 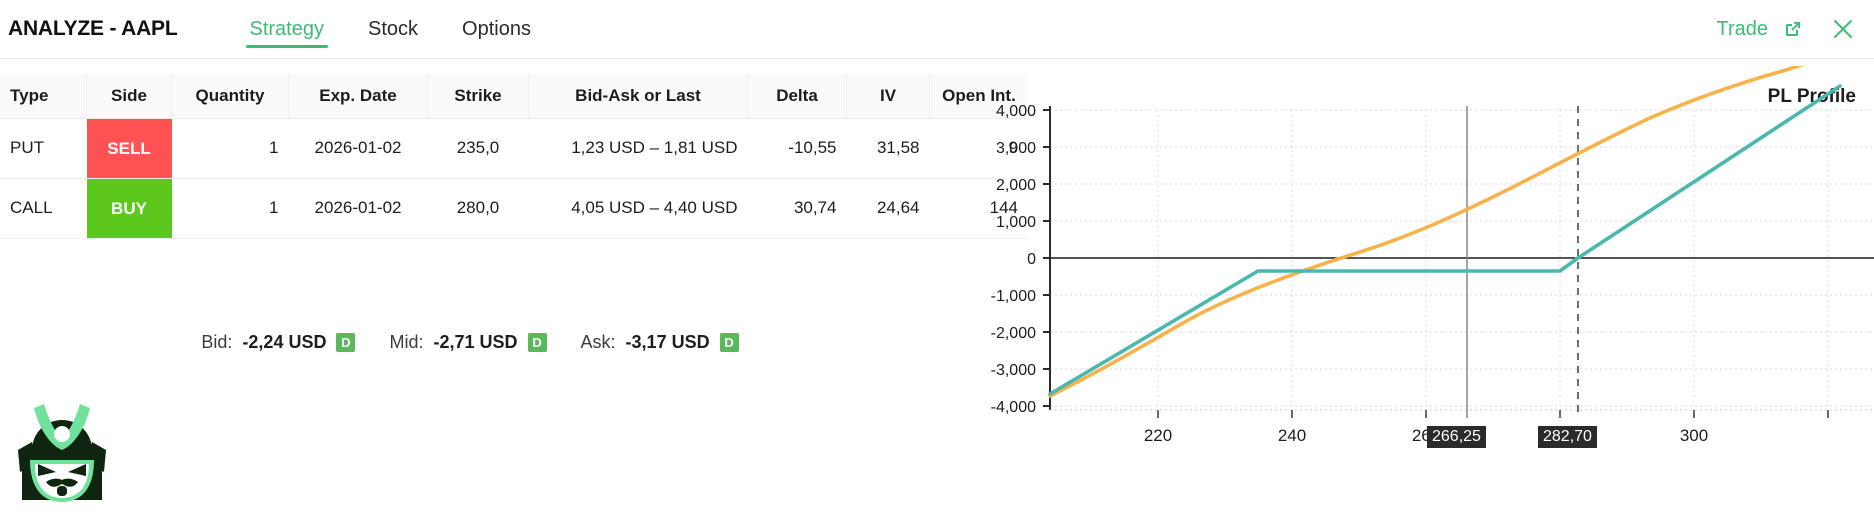 I want to click on y-tick-label: -1,000, so click(x=1013, y=296).